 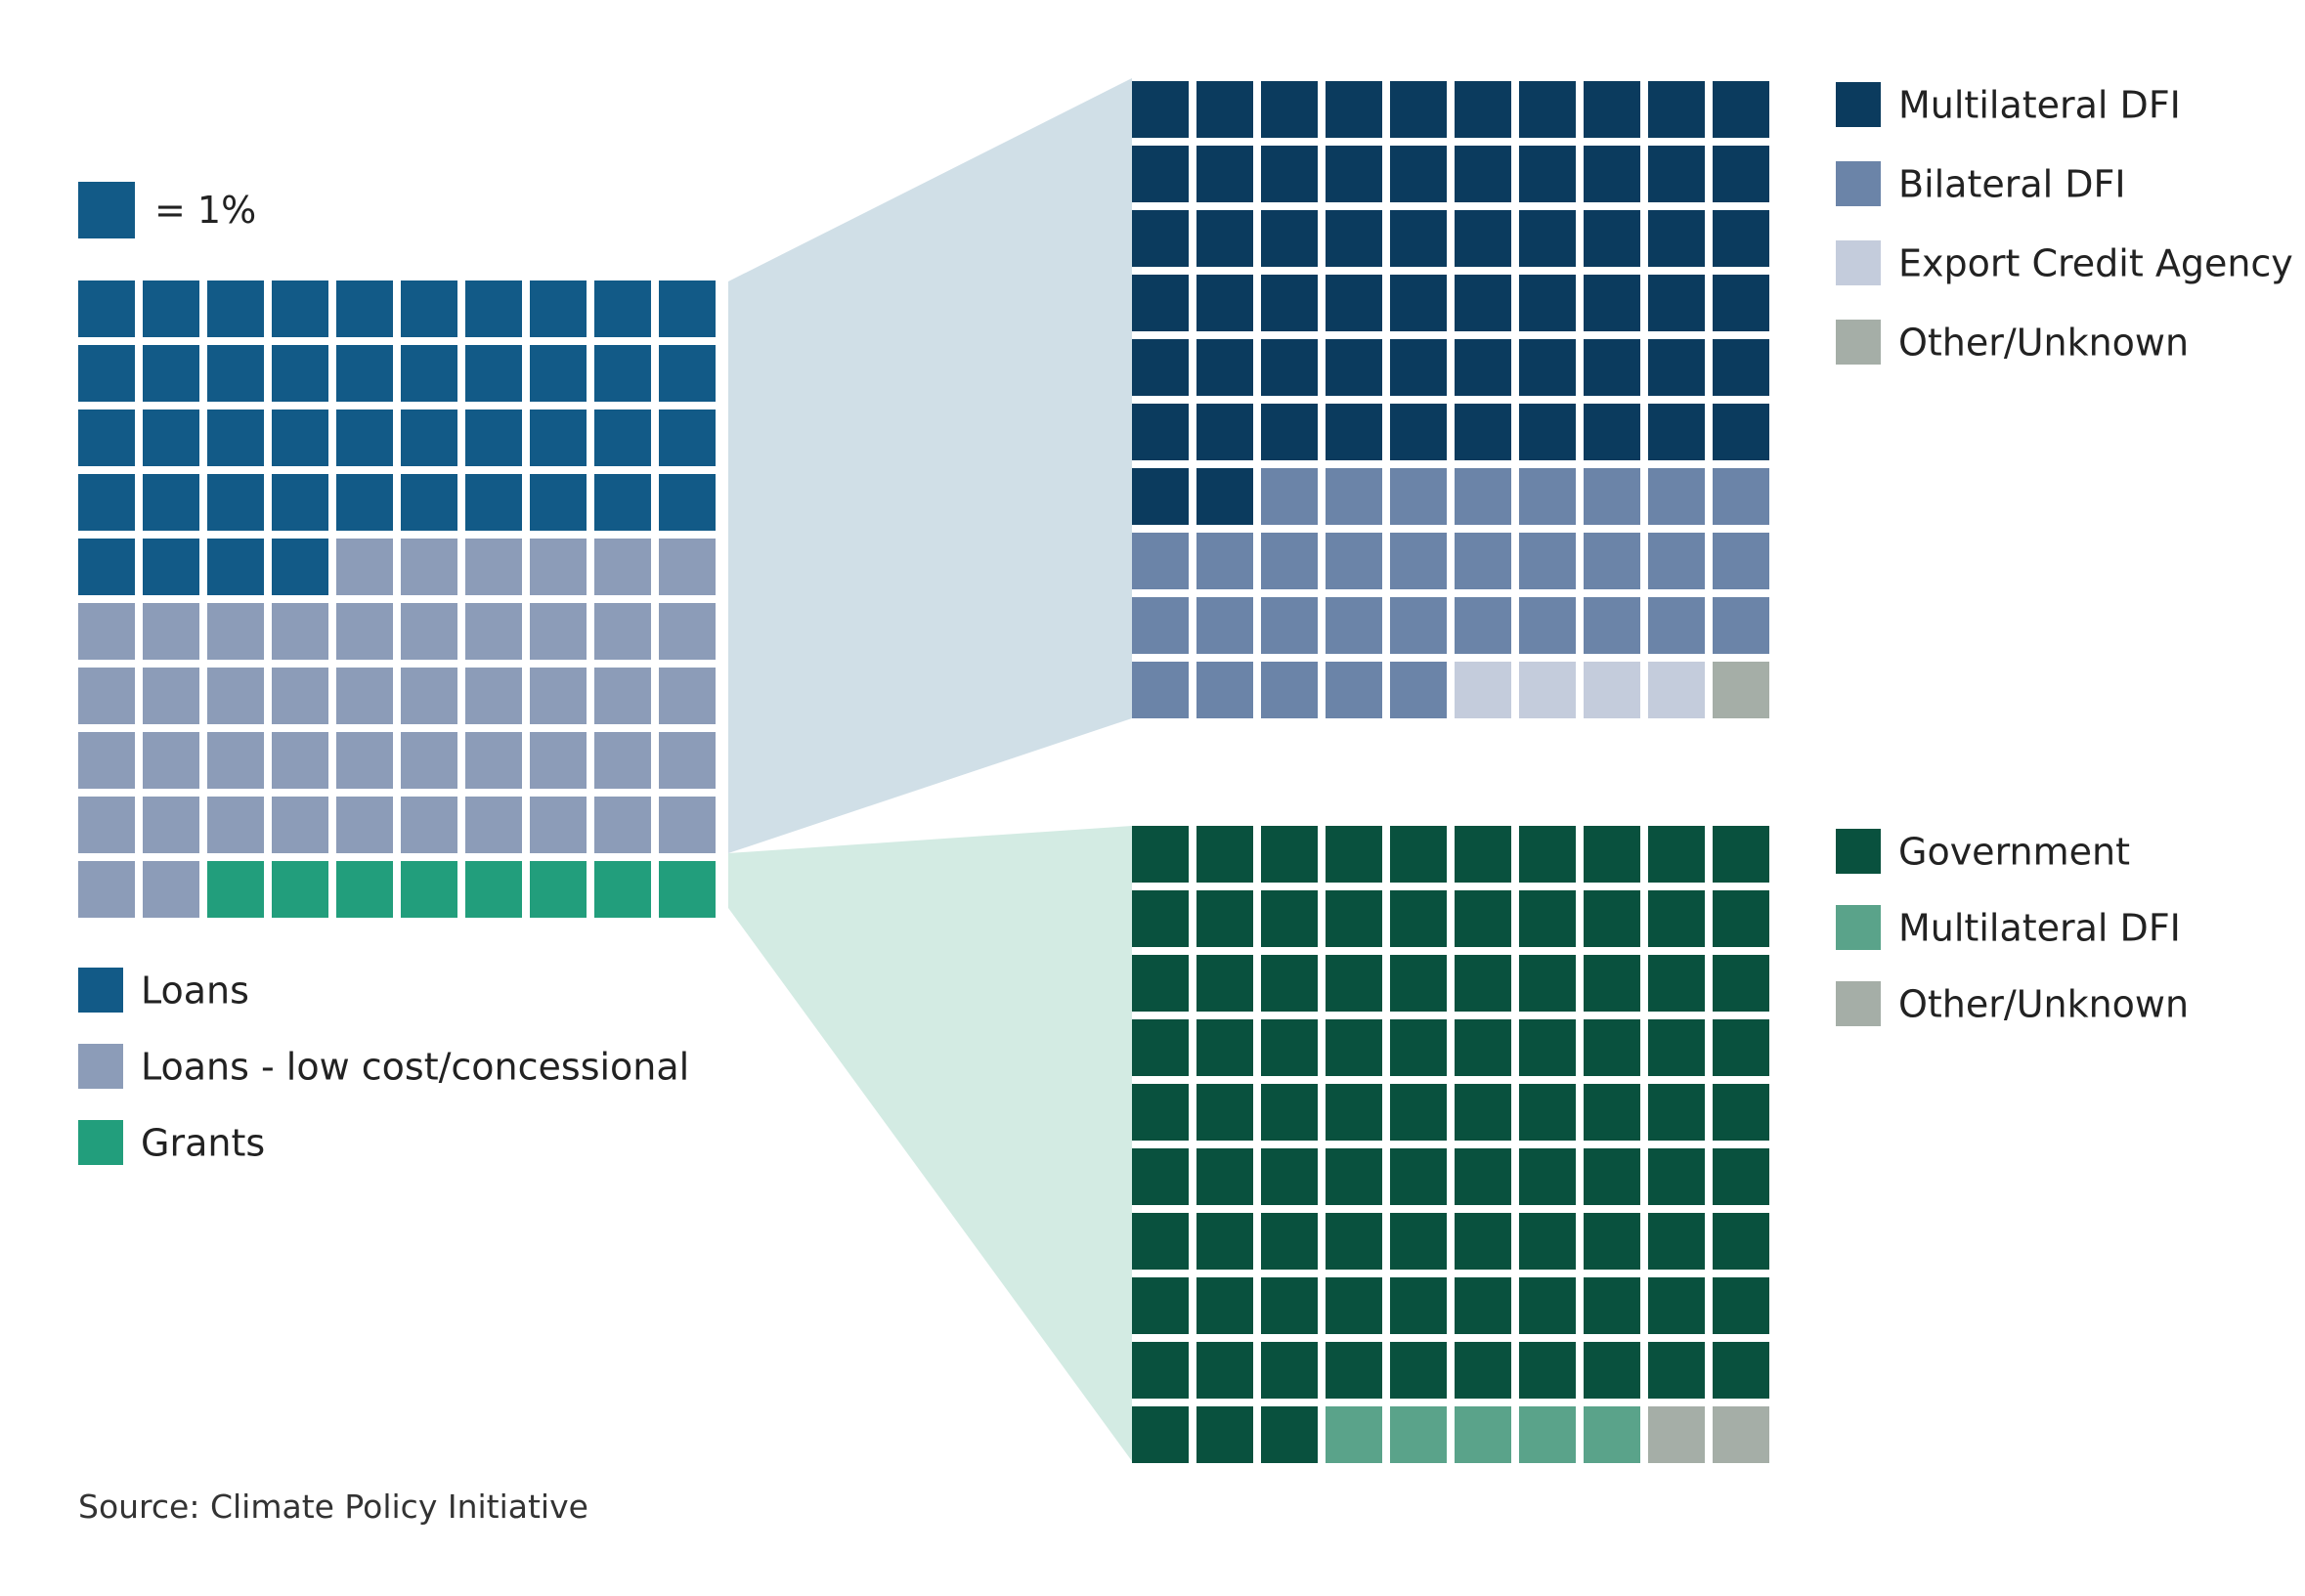 I want to click on grants-source-legend-label-multilateral-dfi: Multilateral DFI, so click(x=2039, y=928).